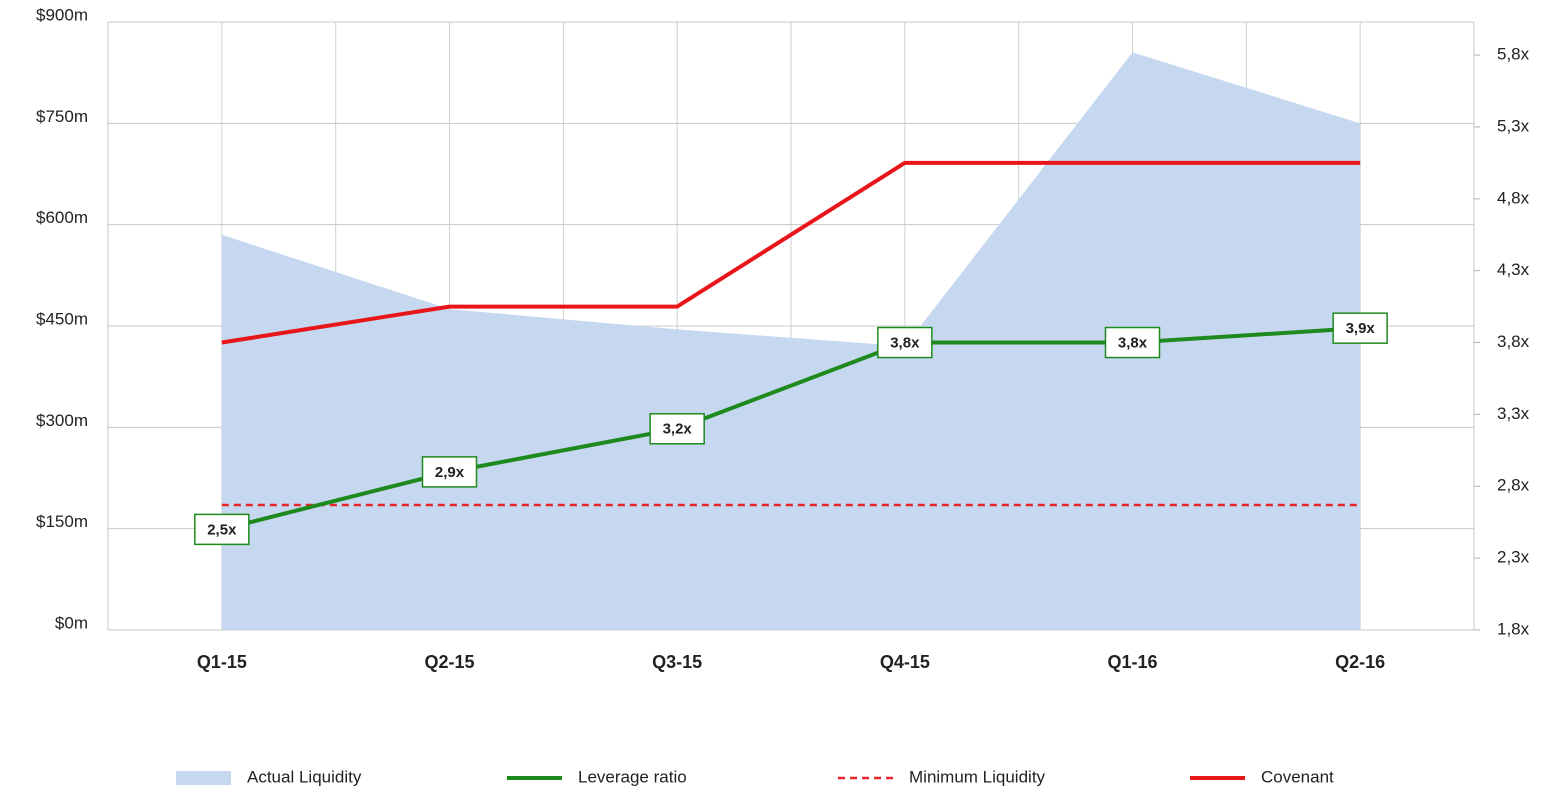  What do you see at coordinates (905, 662) in the screenshot?
I see `x-tick-label: Q4-15` at bounding box center [905, 662].